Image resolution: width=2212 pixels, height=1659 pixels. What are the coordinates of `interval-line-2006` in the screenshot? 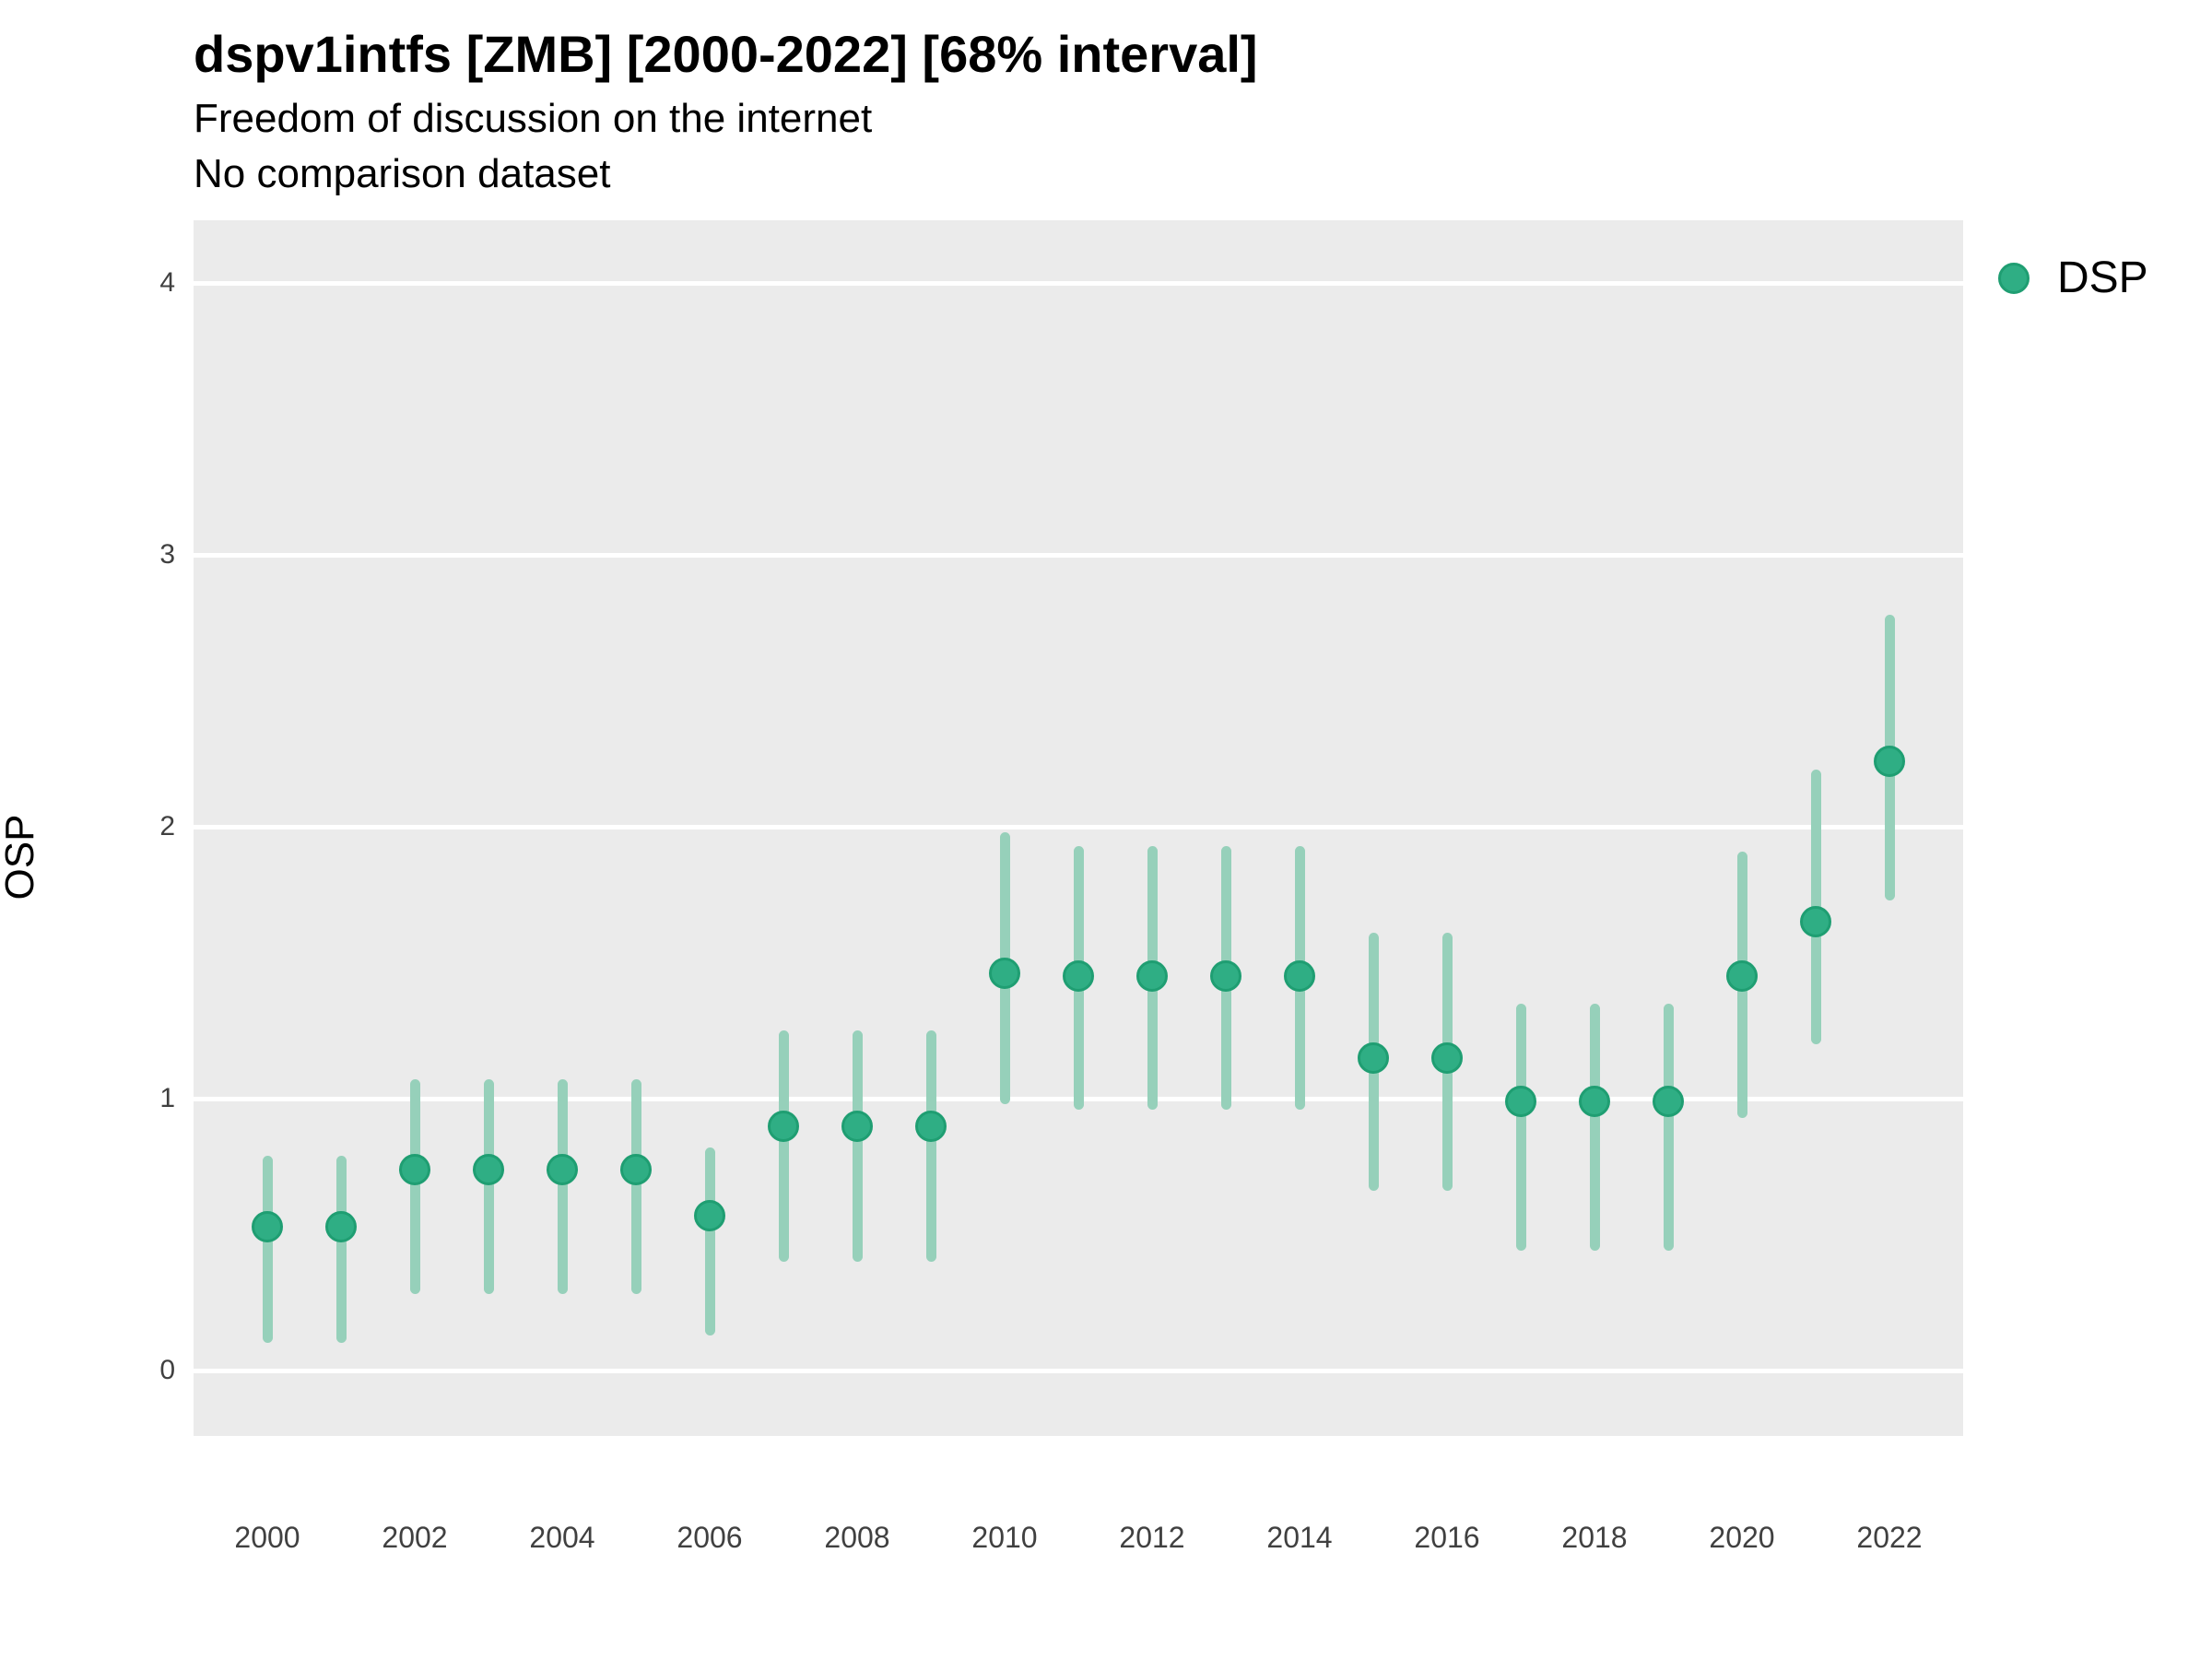 It's located at (709, 1241).